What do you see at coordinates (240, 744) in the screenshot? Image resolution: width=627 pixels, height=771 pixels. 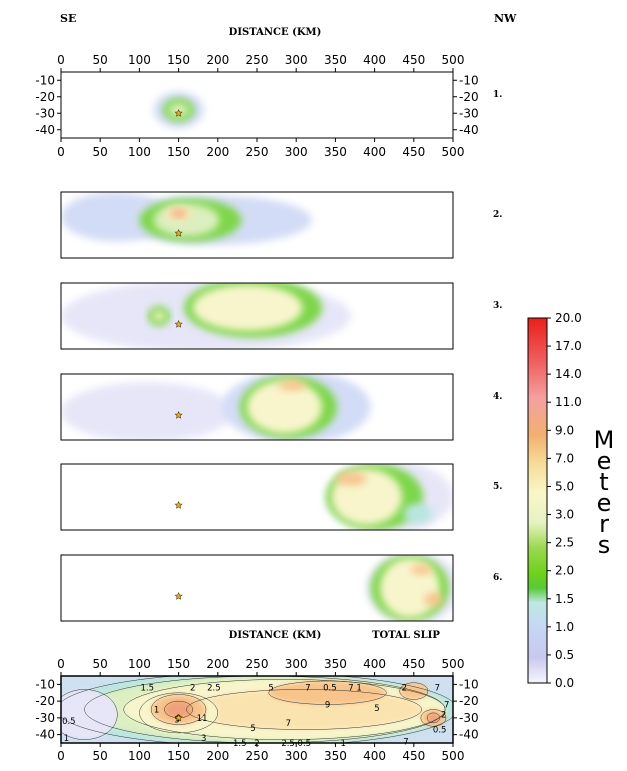 I see `contour-value-label: 1.5` at bounding box center [240, 744].